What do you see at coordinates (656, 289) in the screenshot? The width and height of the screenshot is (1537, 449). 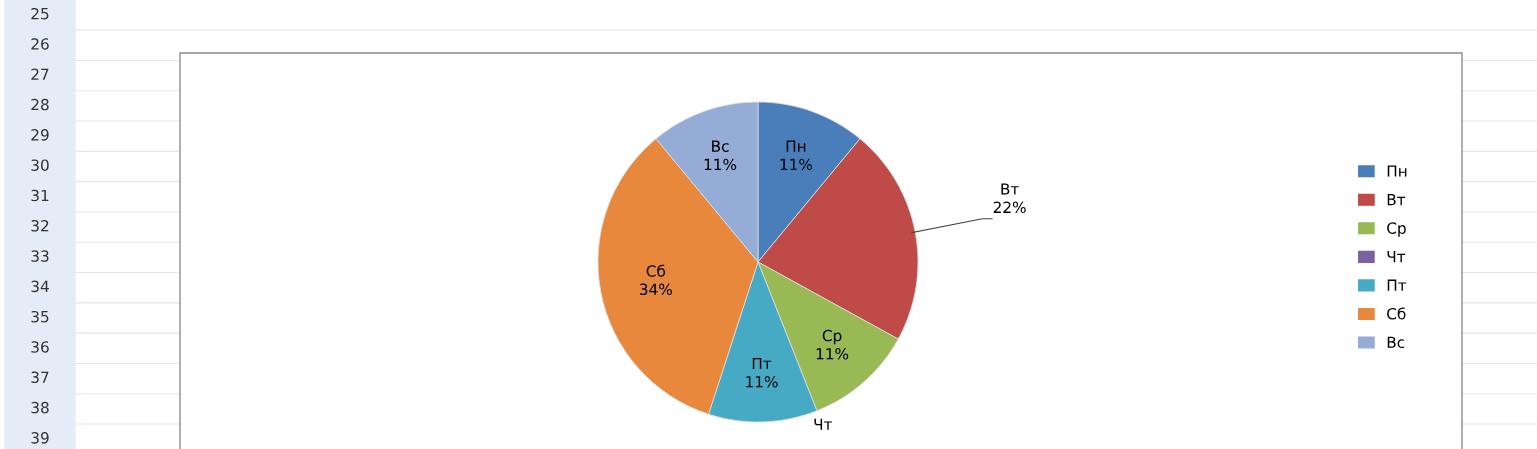 I see `data-label: 34%` at bounding box center [656, 289].